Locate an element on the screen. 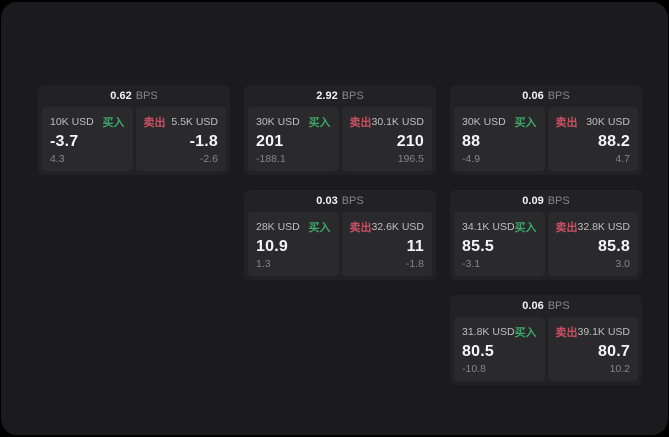 The image size is (669, 437). sell-quote-tile: 卖出 39.1K USD 80.7 10.2 is located at coordinates (592, 349).